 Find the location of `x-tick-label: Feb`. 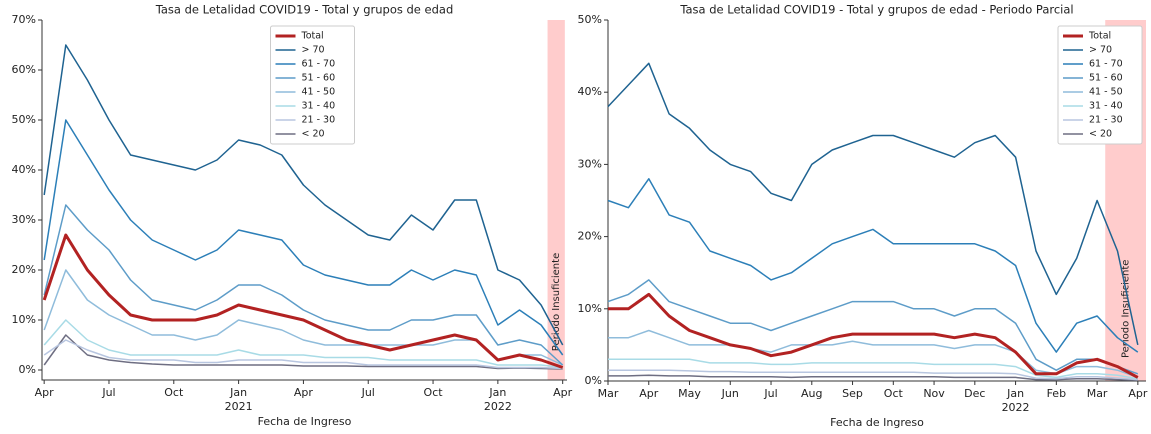

x-tick-label: Feb is located at coordinates (1056, 393).